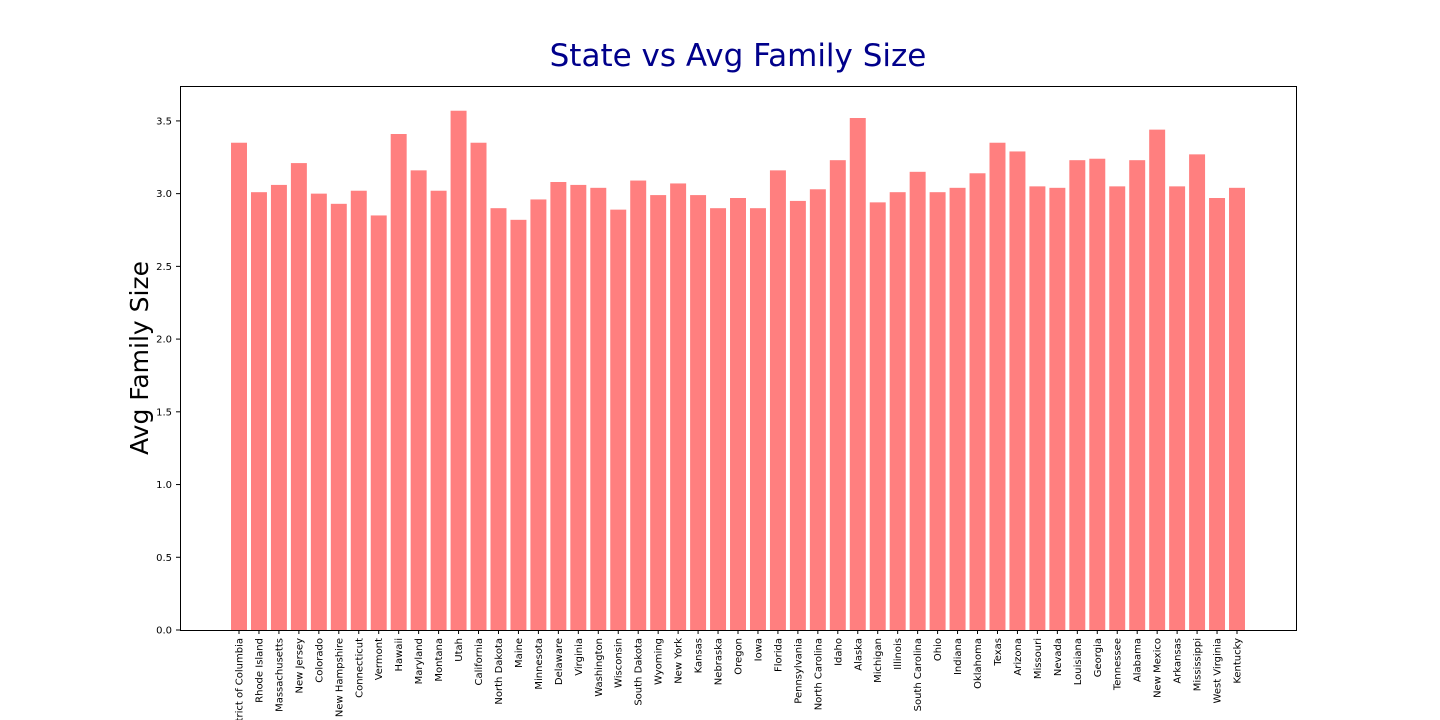 The image size is (1440, 720). I want to click on x-tick-label: Wisconsin, so click(619, 663).